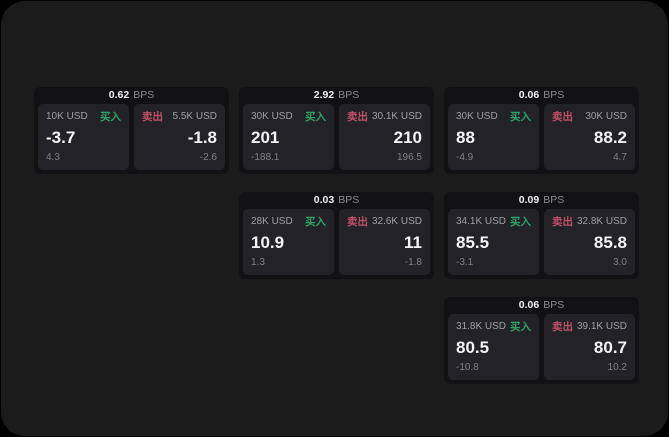 Image resolution: width=669 pixels, height=437 pixels. What do you see at coordinates (336, 200) in the screenshot?
I see `bps-header: 0.03 BPS` at bounding box center [336, 200].